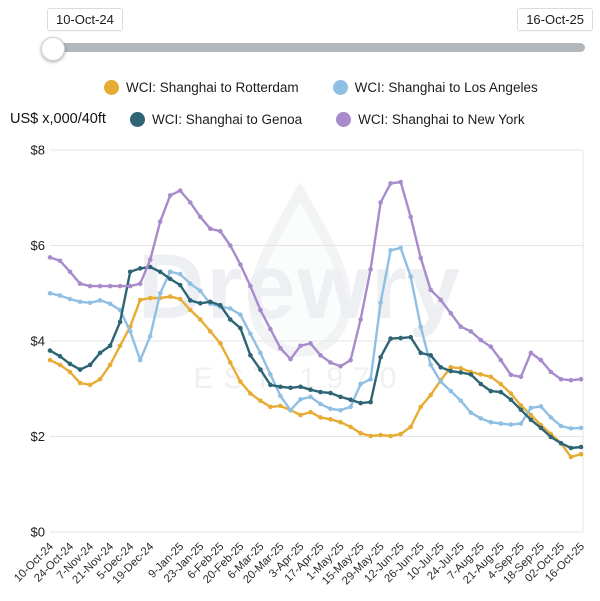 The image size is (600, 601). Describe the element at coordinates (38, 532) in the screenshot. I see `y-tick-label: $0` at that location.